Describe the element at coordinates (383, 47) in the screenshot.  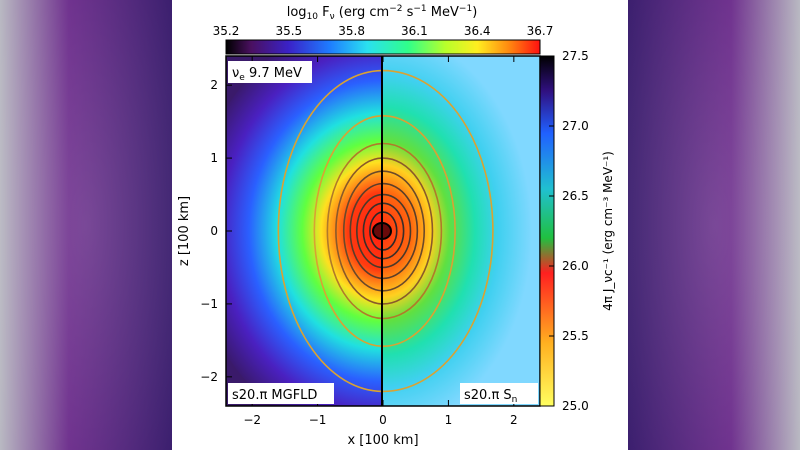
I see `top-colorbar` at that location.